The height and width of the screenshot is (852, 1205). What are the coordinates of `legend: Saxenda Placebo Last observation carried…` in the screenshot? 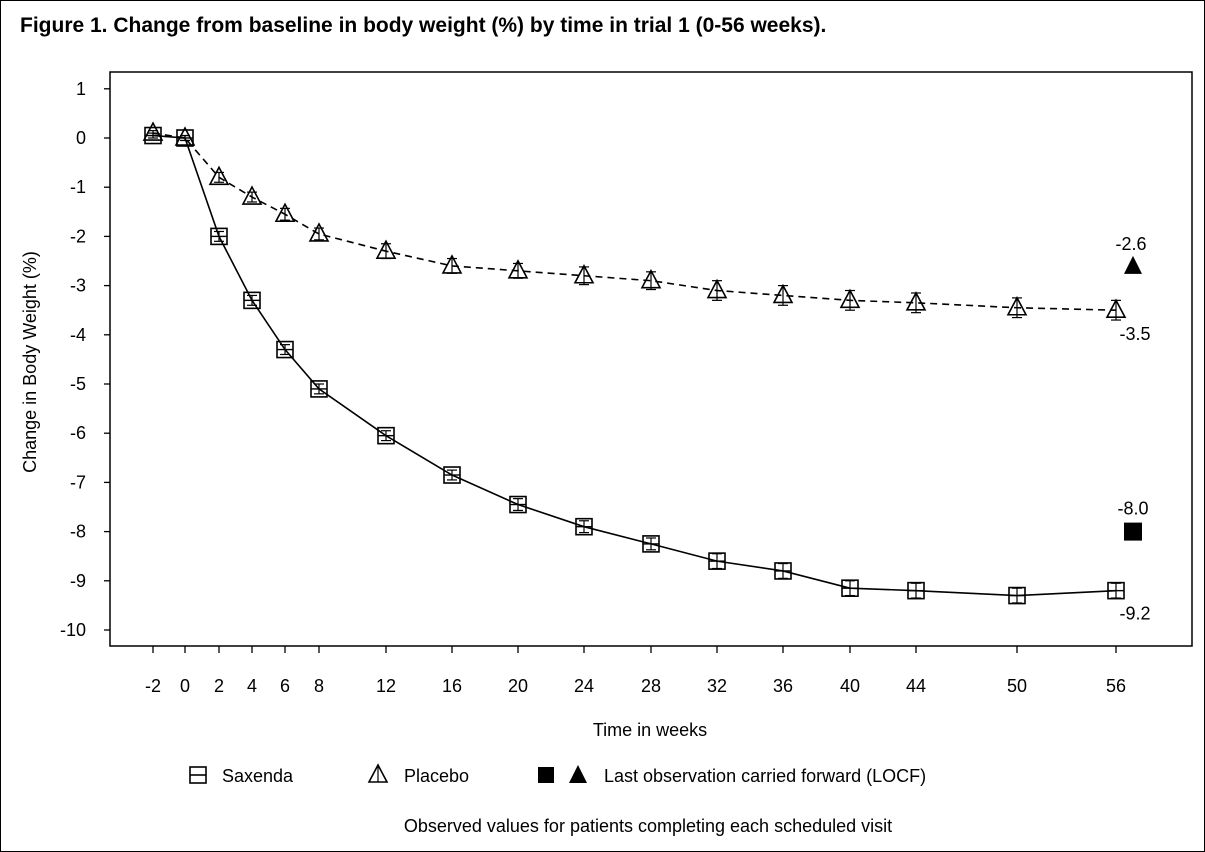 It's located at (557, 774).